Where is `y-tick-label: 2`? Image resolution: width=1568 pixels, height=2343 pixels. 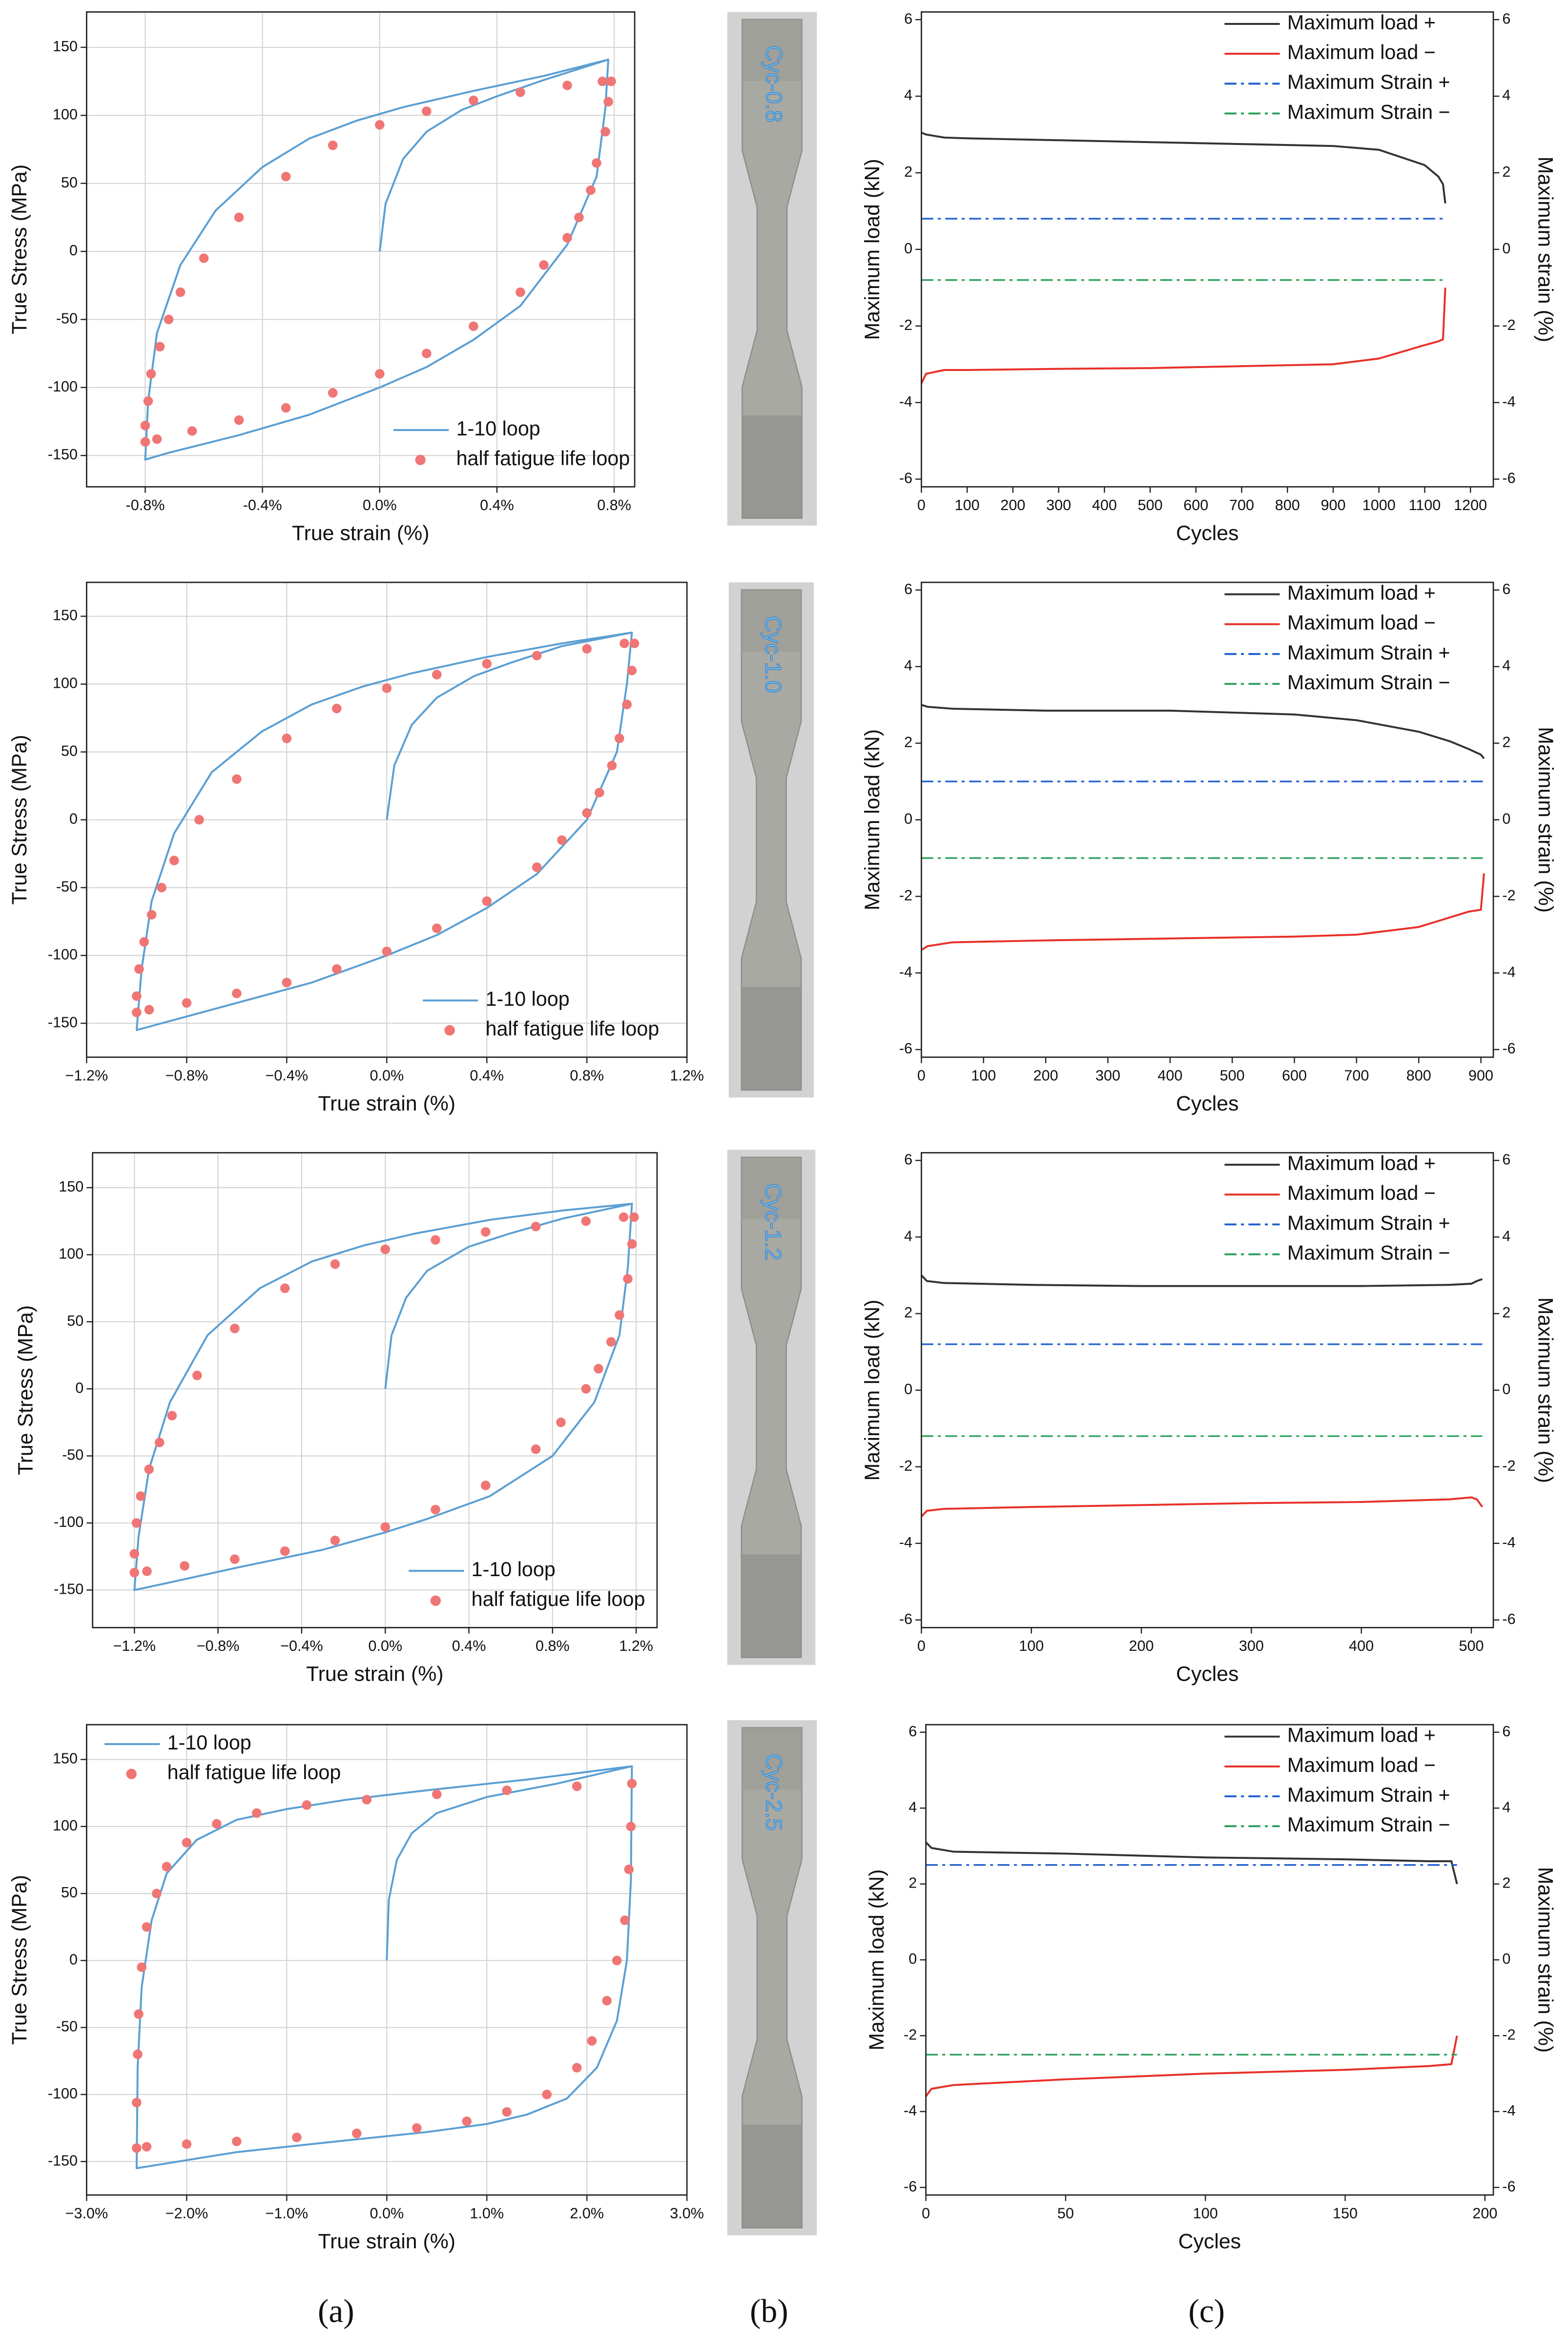 y-tick-label: 2 is located at coordinates (908, 1312).